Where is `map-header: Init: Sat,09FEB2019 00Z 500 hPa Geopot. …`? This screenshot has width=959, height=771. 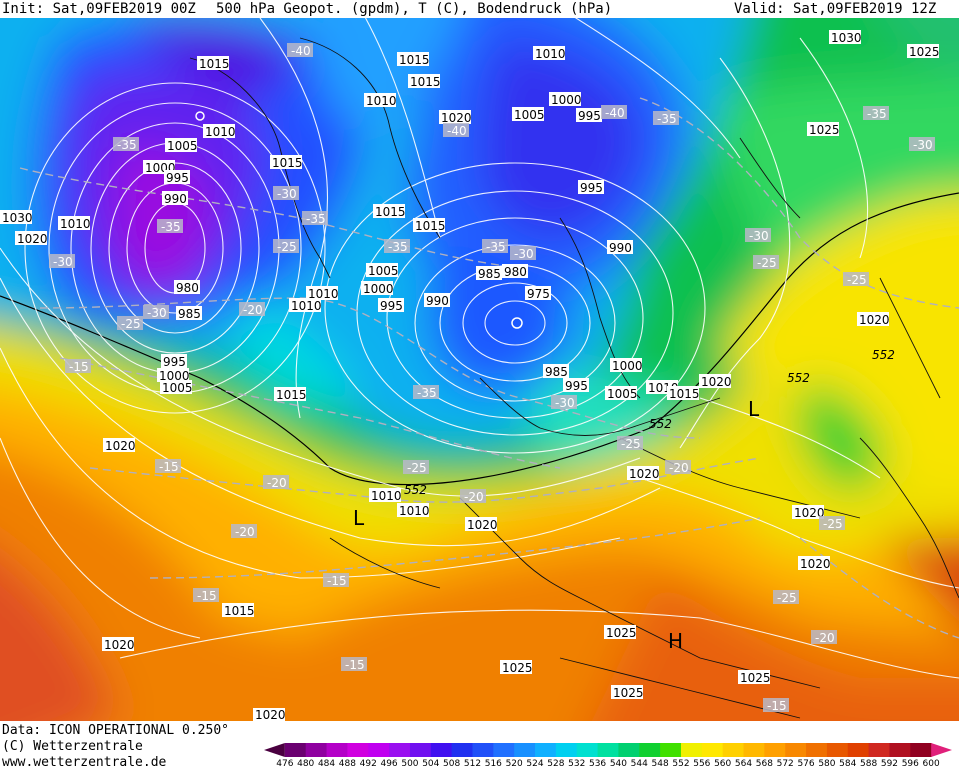
map-header: Init: Sat,09FEB2019 00Z 500 hPa Geopot. … is located at coordinates (479, 9).